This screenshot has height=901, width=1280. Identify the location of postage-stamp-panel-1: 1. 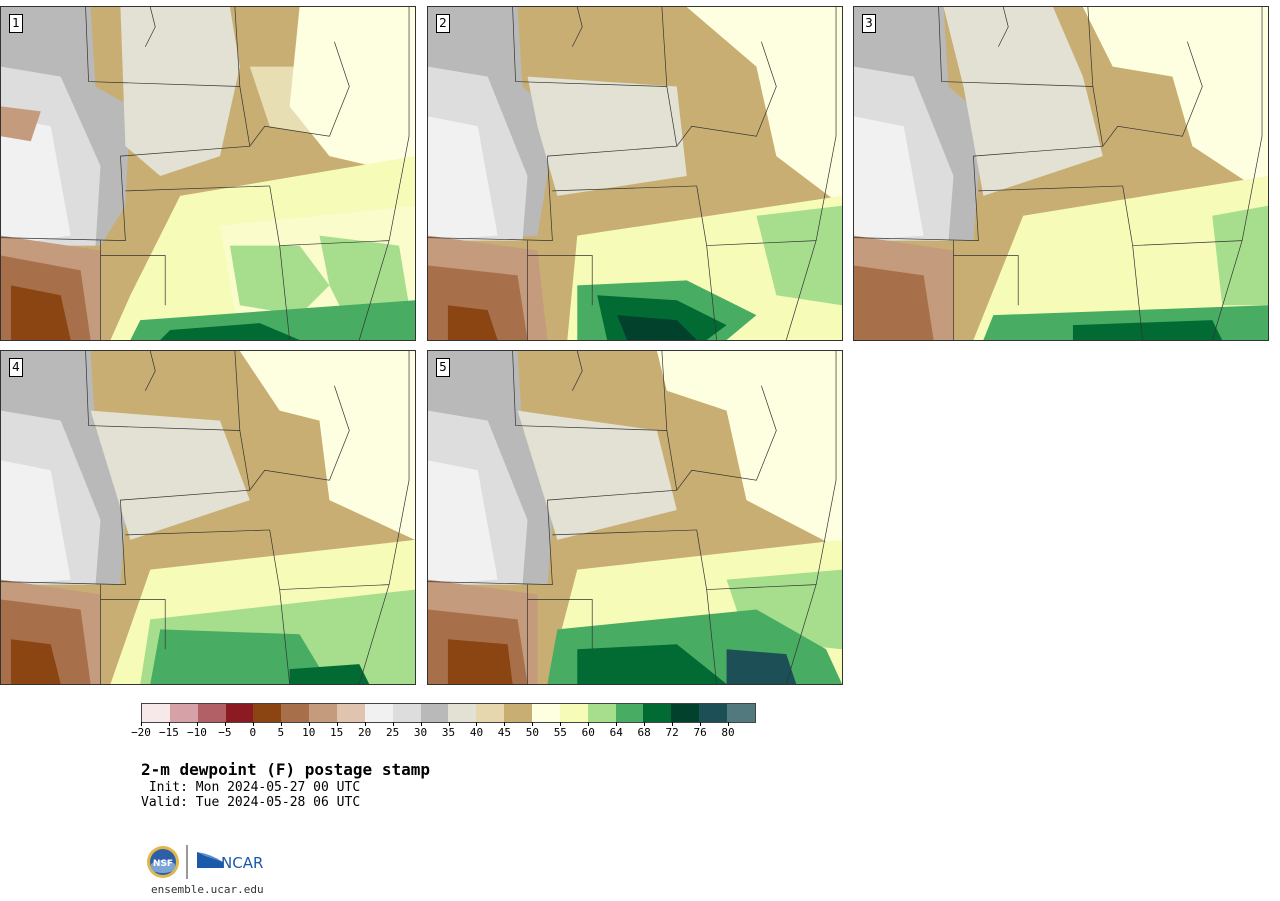
(208, 173).